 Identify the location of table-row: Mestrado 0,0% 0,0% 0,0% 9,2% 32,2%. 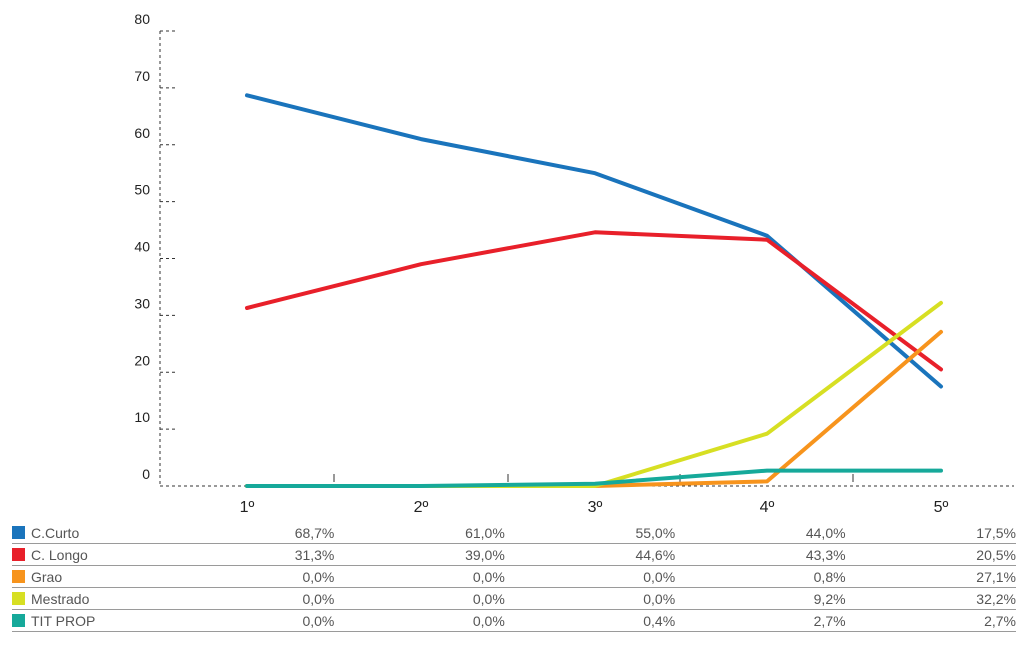
(514, 598).